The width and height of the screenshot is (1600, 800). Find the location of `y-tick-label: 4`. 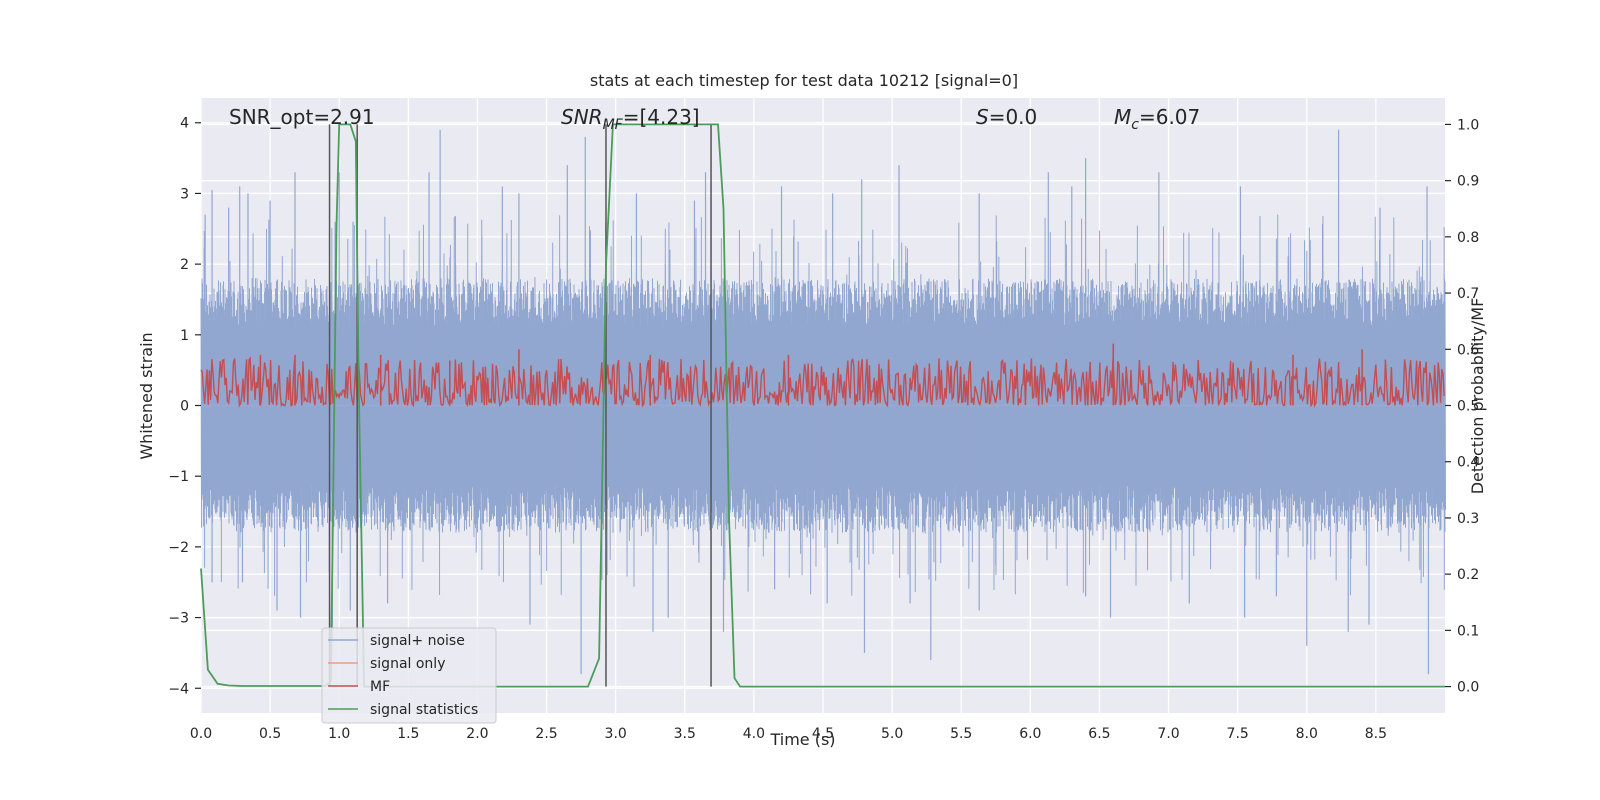

y-tick-label: 4 is located at coordinates (184, 124).